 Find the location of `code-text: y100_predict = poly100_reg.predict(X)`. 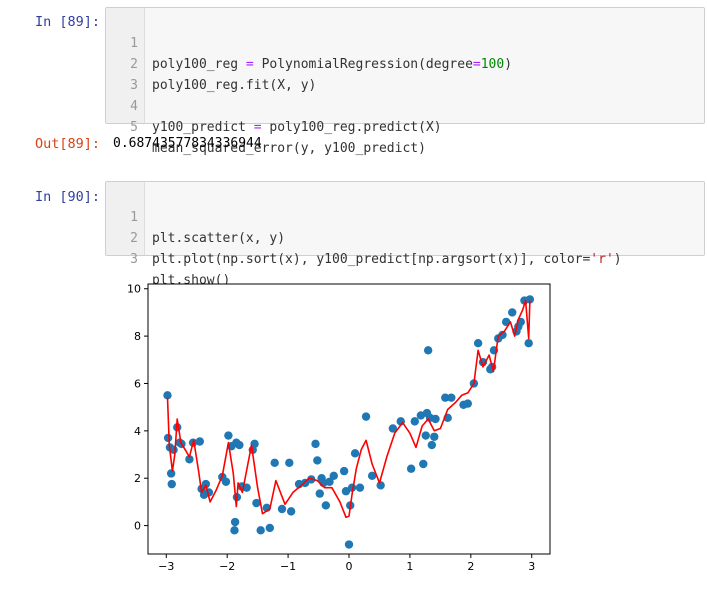

code-text: y100_predict = poly100_reg.predict(X) is located at coordinates (297, 127).